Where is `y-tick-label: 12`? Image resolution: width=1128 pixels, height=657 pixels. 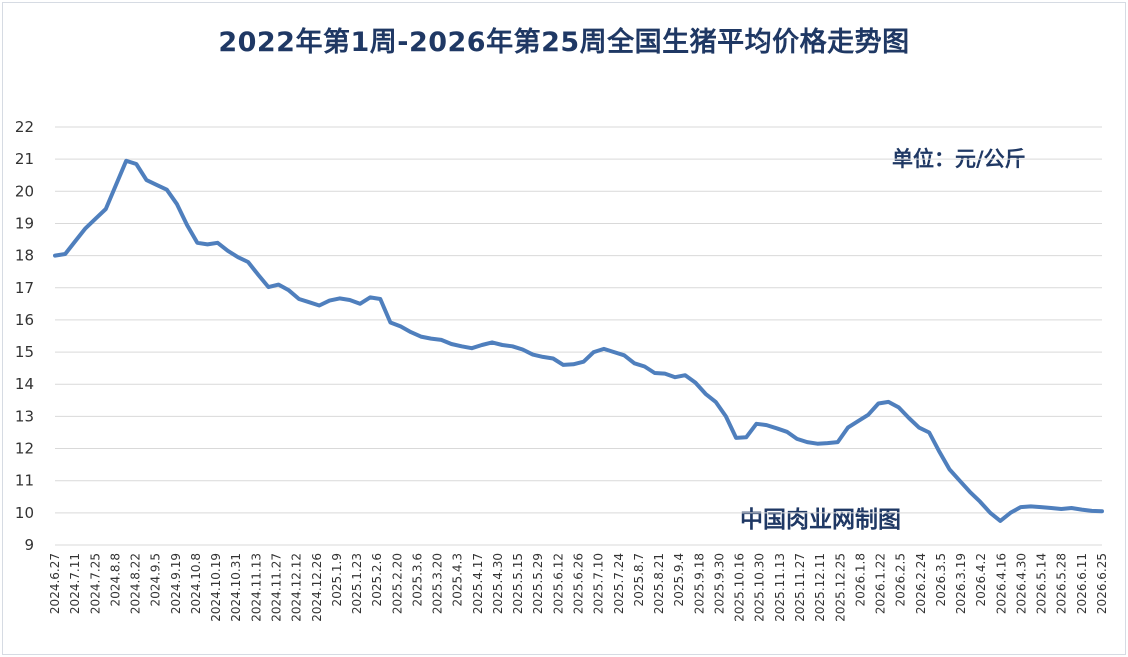 y-tick-label: 12 is located at coordinates (24, 449).